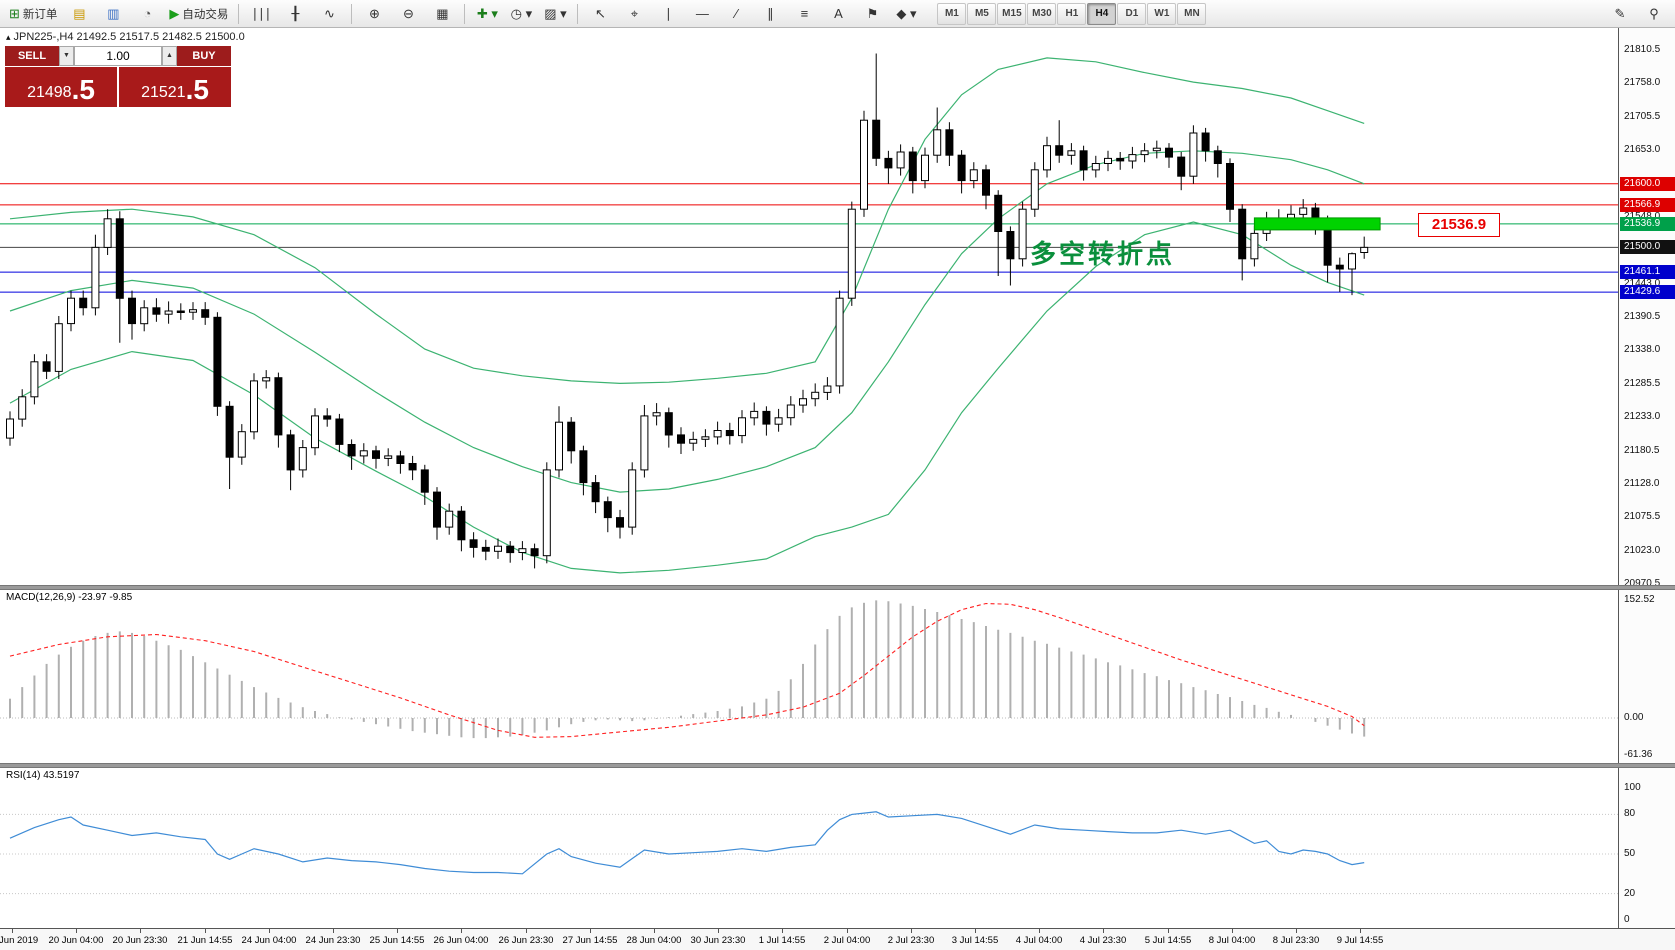  What do you see at coordinates (1642, 349) in the screenshot?
I see `price-axis-label: 21338.0` at bounding box center [1642, 349].